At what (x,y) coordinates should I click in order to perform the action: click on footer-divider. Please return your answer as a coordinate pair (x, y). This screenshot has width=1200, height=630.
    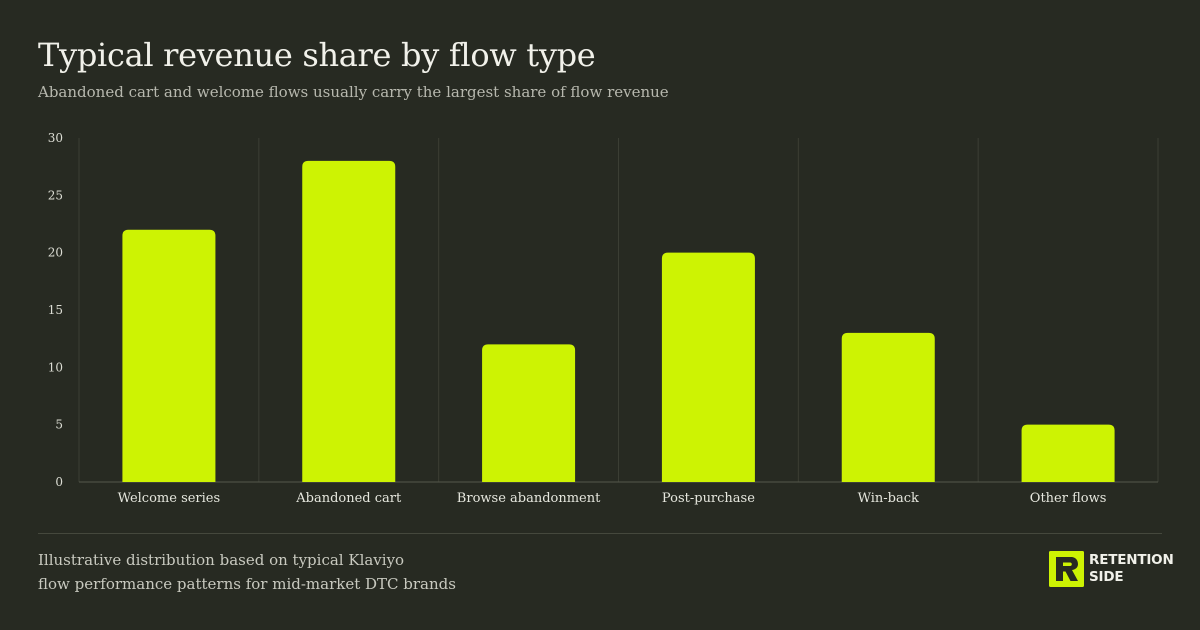
    Looking at the image, I should click on (600, 533).